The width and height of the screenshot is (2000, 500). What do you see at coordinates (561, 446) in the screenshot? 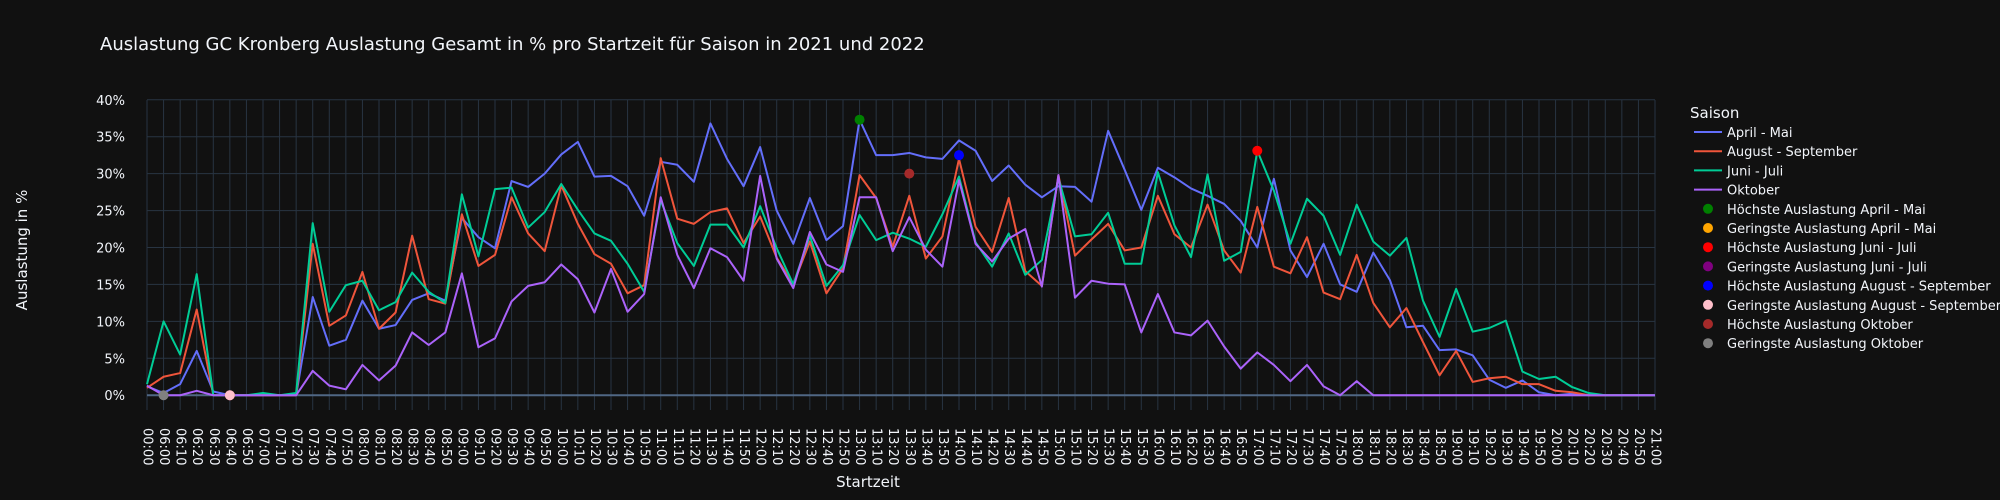
I see `x-tick-label: 10:00` at bounding box center [561, 446].